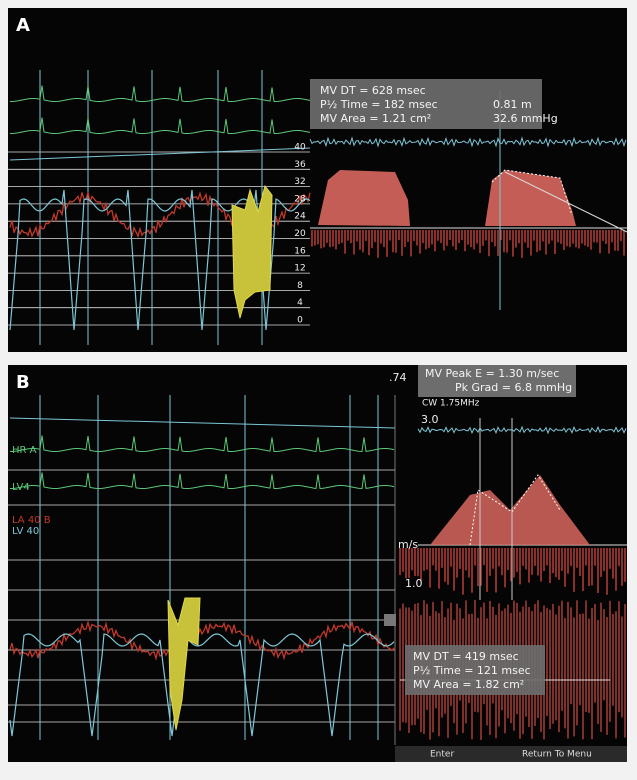 Image resolution: width=637 pixels, height=780 pixels. I want to click on velocity-label: 1.0, so click(414, 583).